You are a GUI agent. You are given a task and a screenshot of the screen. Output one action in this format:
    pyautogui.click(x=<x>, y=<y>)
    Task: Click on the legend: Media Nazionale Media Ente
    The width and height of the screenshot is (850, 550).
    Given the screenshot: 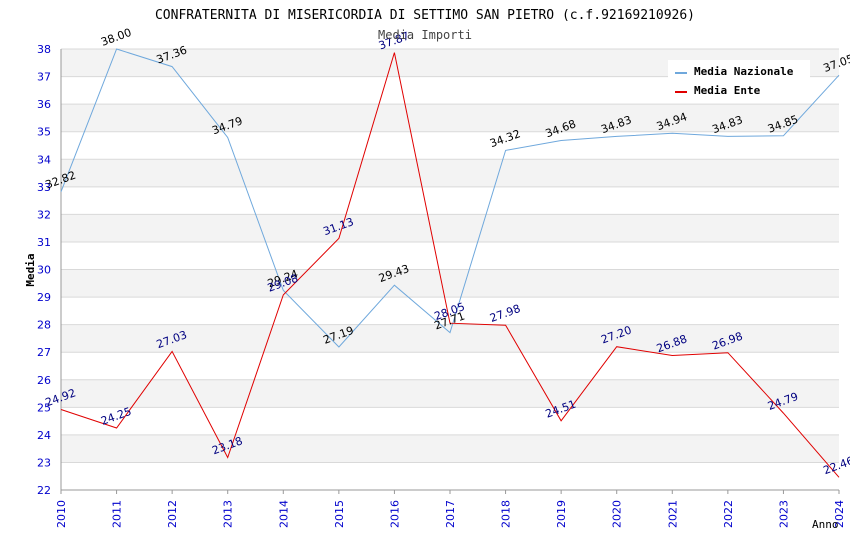 What is the action you would take?
    pyautogui.click(x=739, y=81)
    